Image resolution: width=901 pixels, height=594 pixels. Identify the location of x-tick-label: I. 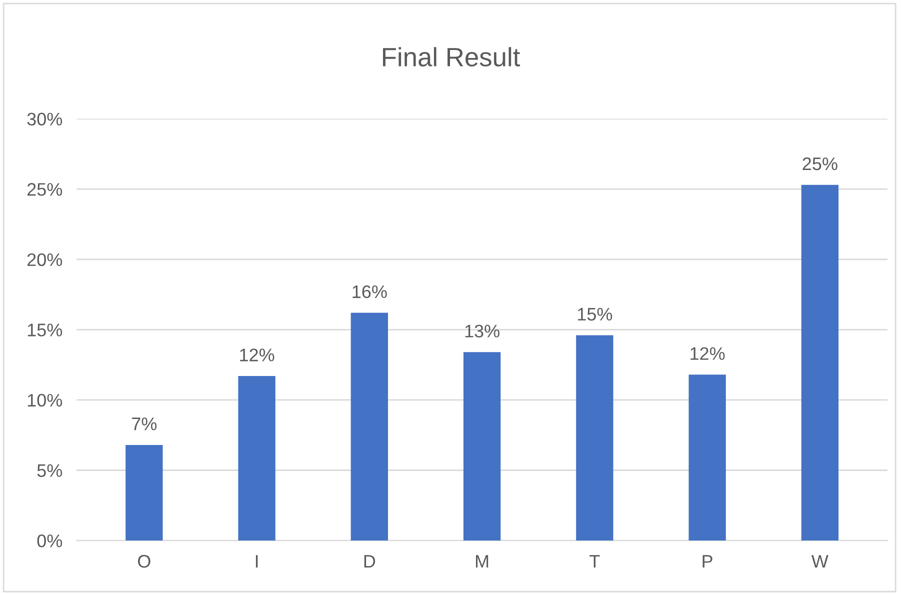
(257, 561).